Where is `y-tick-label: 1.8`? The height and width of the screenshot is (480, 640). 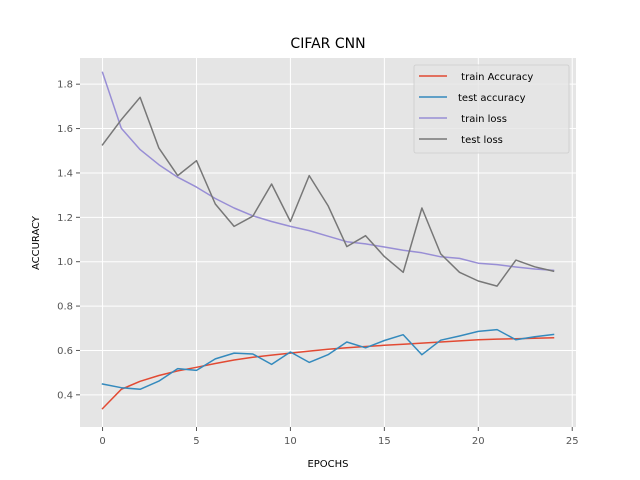 y-tick-label: 1.8 is located at coordinates (65, 85).